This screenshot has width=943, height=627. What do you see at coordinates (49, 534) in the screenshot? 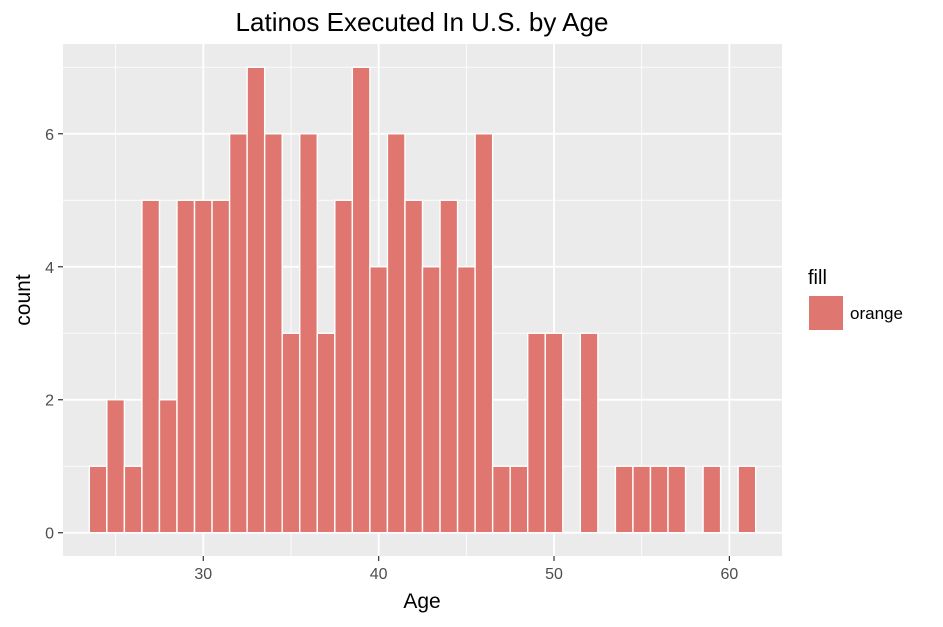
I see `y-tick-label: 0` at bounding box center [49, 534].